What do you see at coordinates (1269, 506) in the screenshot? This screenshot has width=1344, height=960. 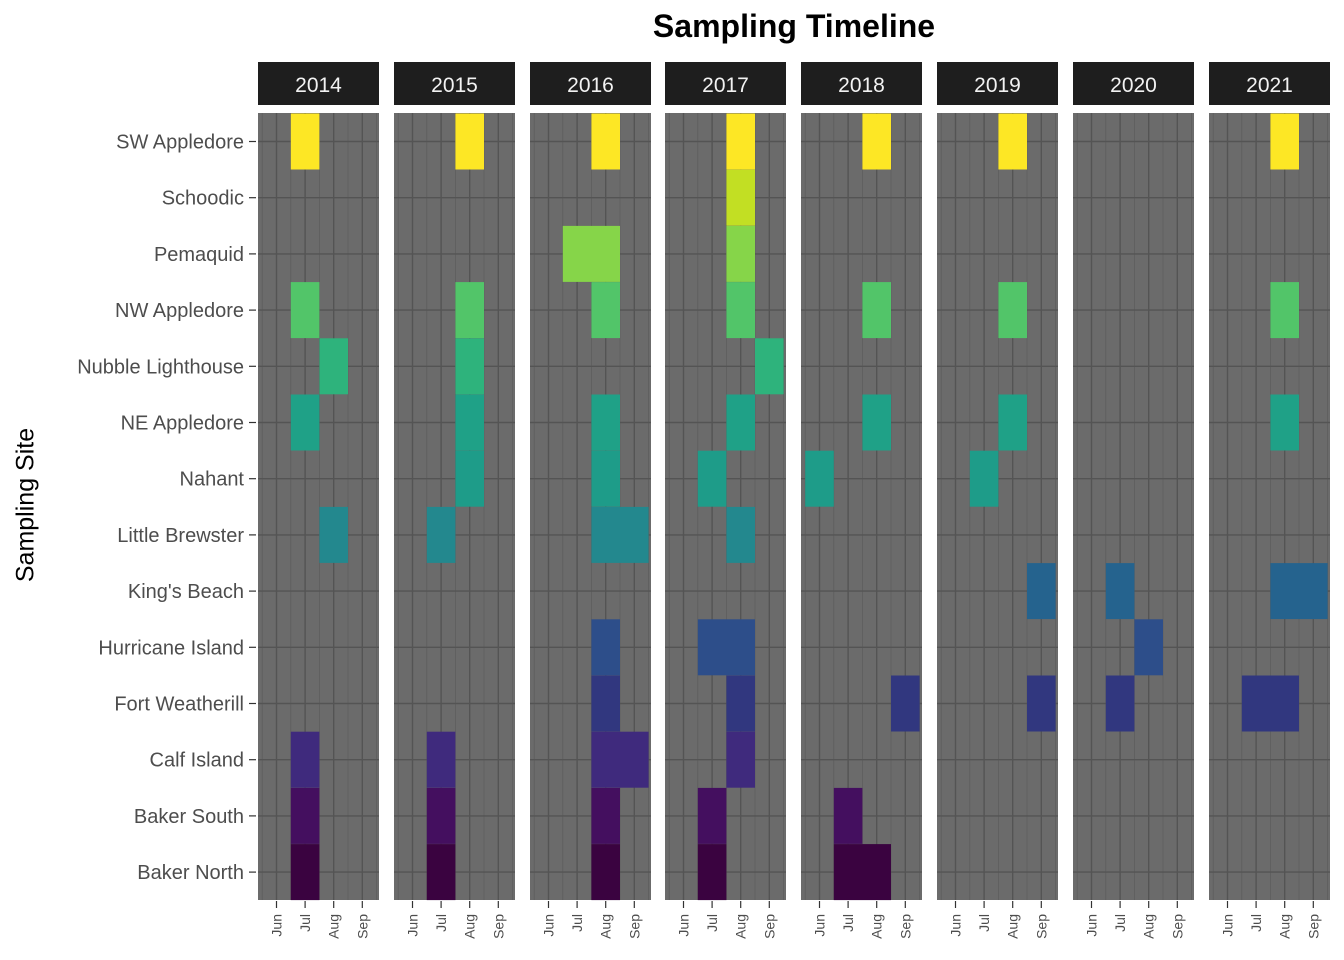 I see `panel-2021` at bounding box center [1269, 506].